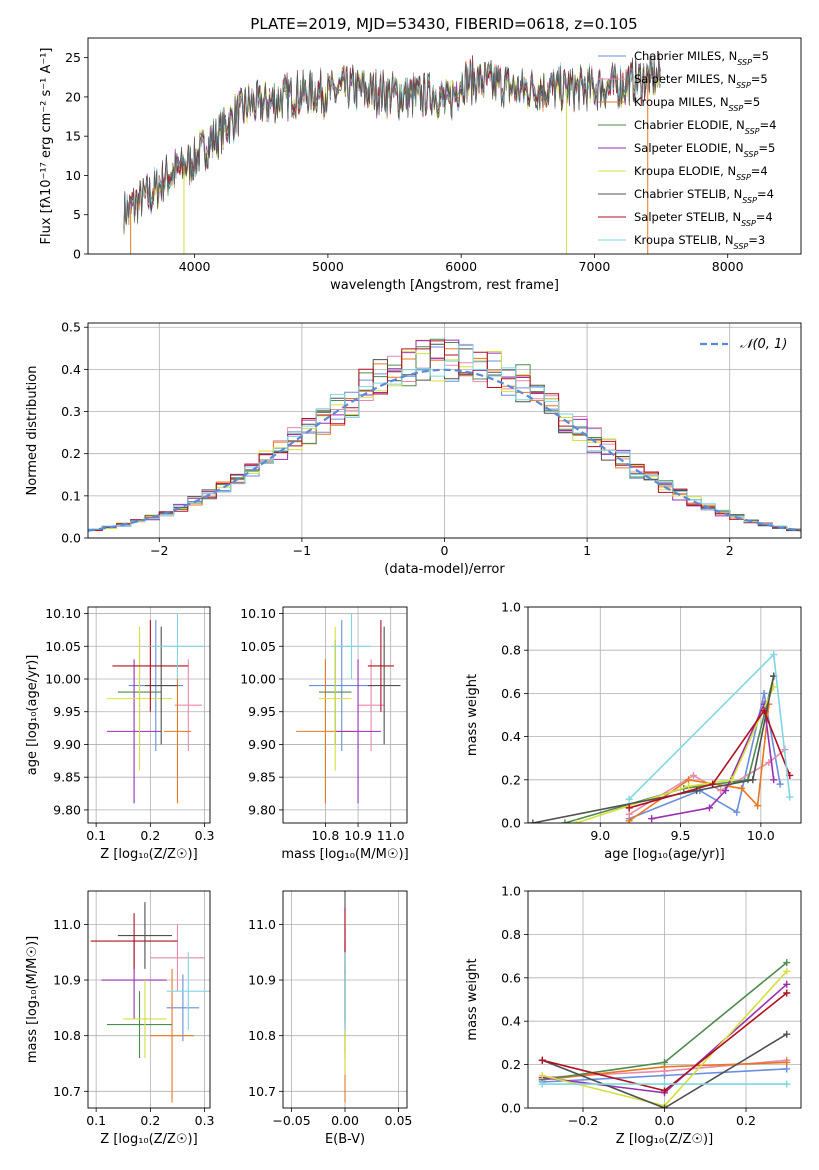 This screenshot has width=819, height=1170. Describe the element at coordinates (730, 550) in the screenshot. I see `x-tick-label: 2` at that location.